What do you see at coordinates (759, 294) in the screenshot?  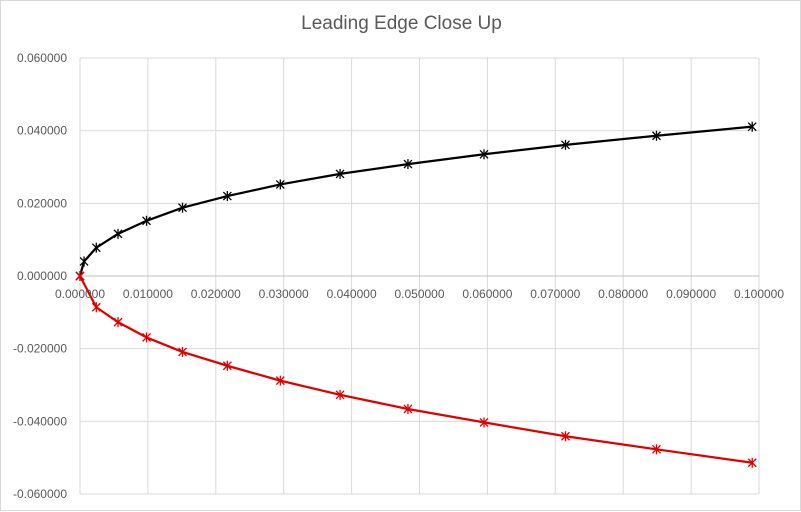 I see `x-tick-label: 0.100000` at bounding box center [759, 294].